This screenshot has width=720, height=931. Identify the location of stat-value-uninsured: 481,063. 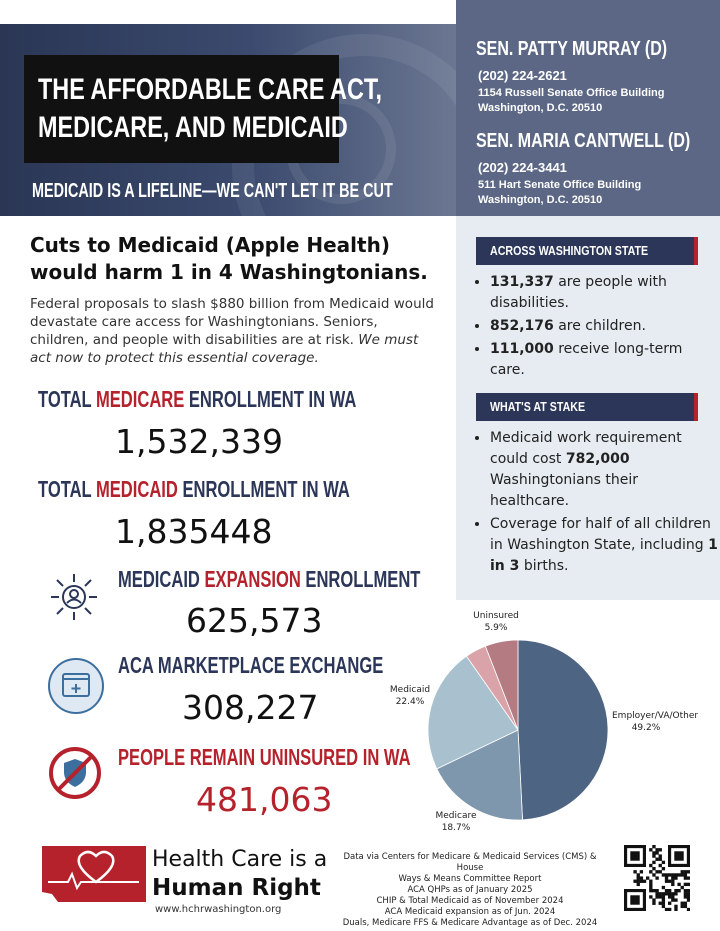
(264, 799).